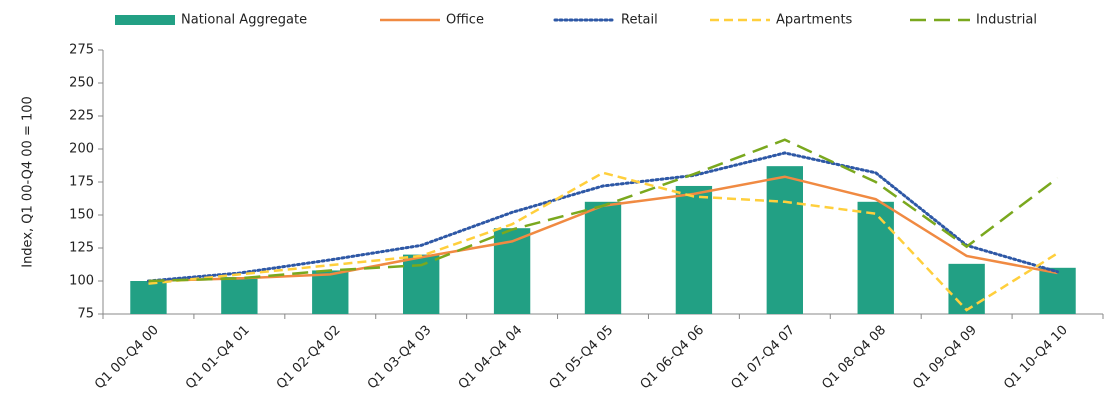 The width and height of the screenshot is (1112, 414). Describe the element at coordinates (465, 20) in the screenshot. I see `legend-label: Office` at that location.